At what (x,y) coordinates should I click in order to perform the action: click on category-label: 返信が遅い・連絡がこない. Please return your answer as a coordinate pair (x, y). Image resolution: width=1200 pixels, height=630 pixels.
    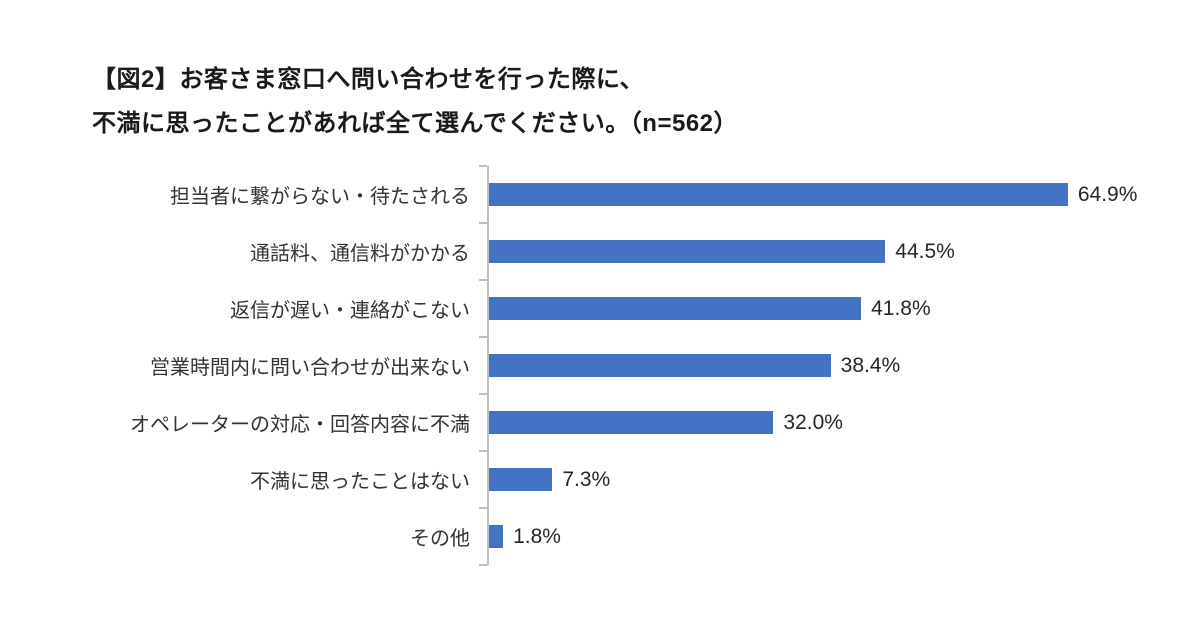
    Looking at the image, I should click on (350, 311).